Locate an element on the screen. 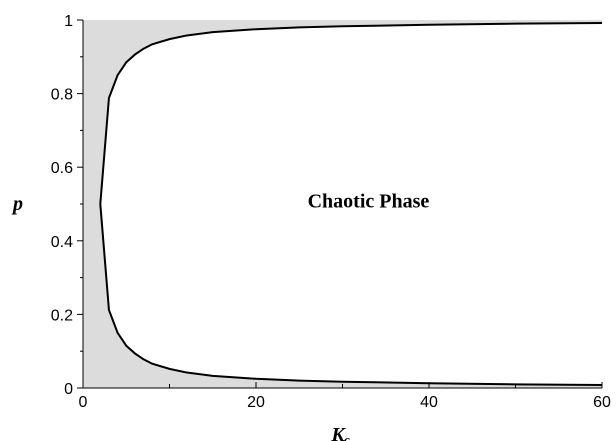 This screenshot has height=441, width=616. y-axis-label: p is located at coordinates (17, 204).